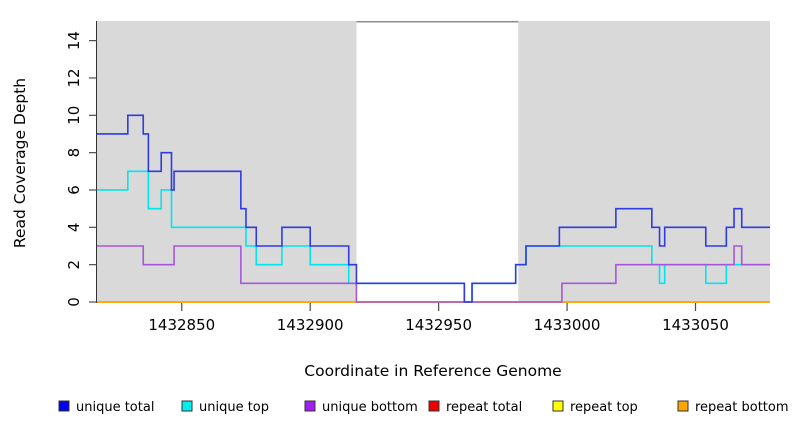  I want to click on legend-label: repeat top, so click(604, 407).